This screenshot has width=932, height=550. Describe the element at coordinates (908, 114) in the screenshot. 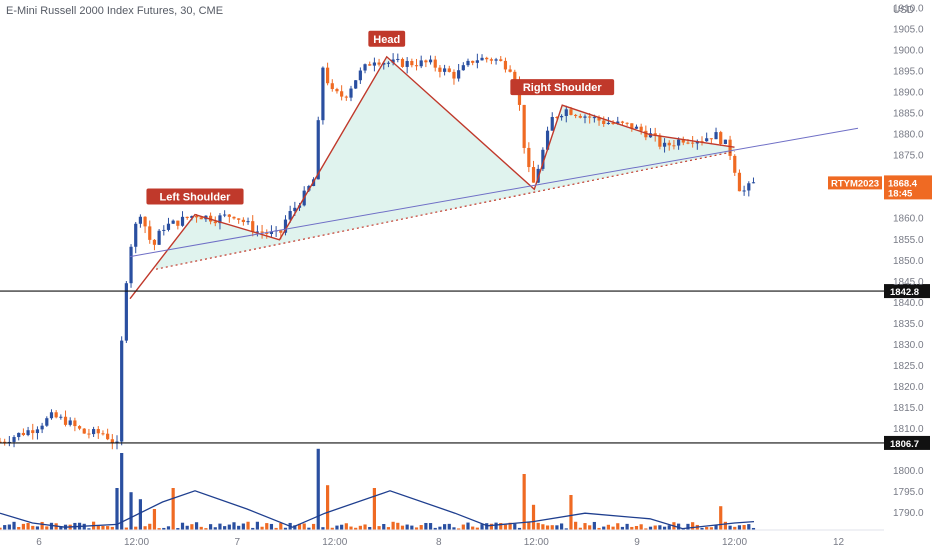

I see `price-tick: 1885.0` at that location.